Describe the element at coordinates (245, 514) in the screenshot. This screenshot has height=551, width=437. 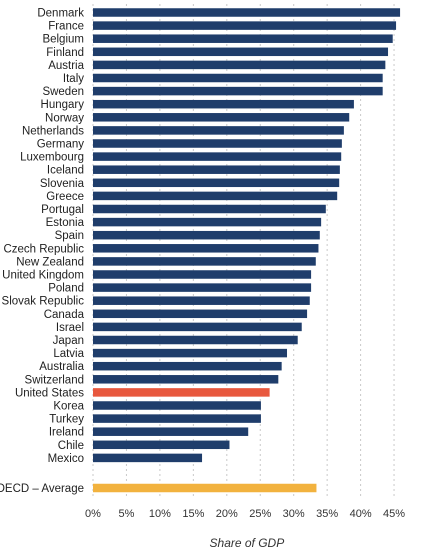
I see `x-tick-labels: 0% 5% 10% 15% 20% 25% 30% 35% 40% 45%` at that location.